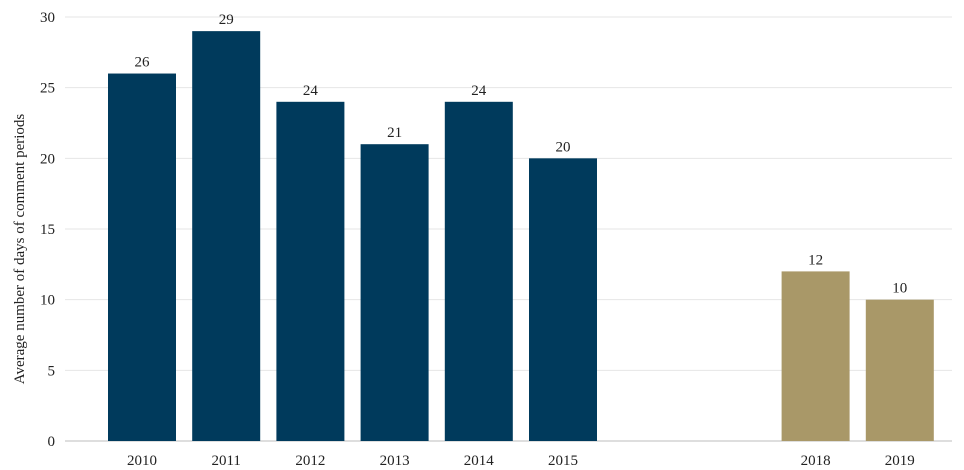 This screenshot has width=964, height=470. What do you see at coordinates (815, 356) in the screenshot?
I see `bar-2018` at bounding box center [815, 356].